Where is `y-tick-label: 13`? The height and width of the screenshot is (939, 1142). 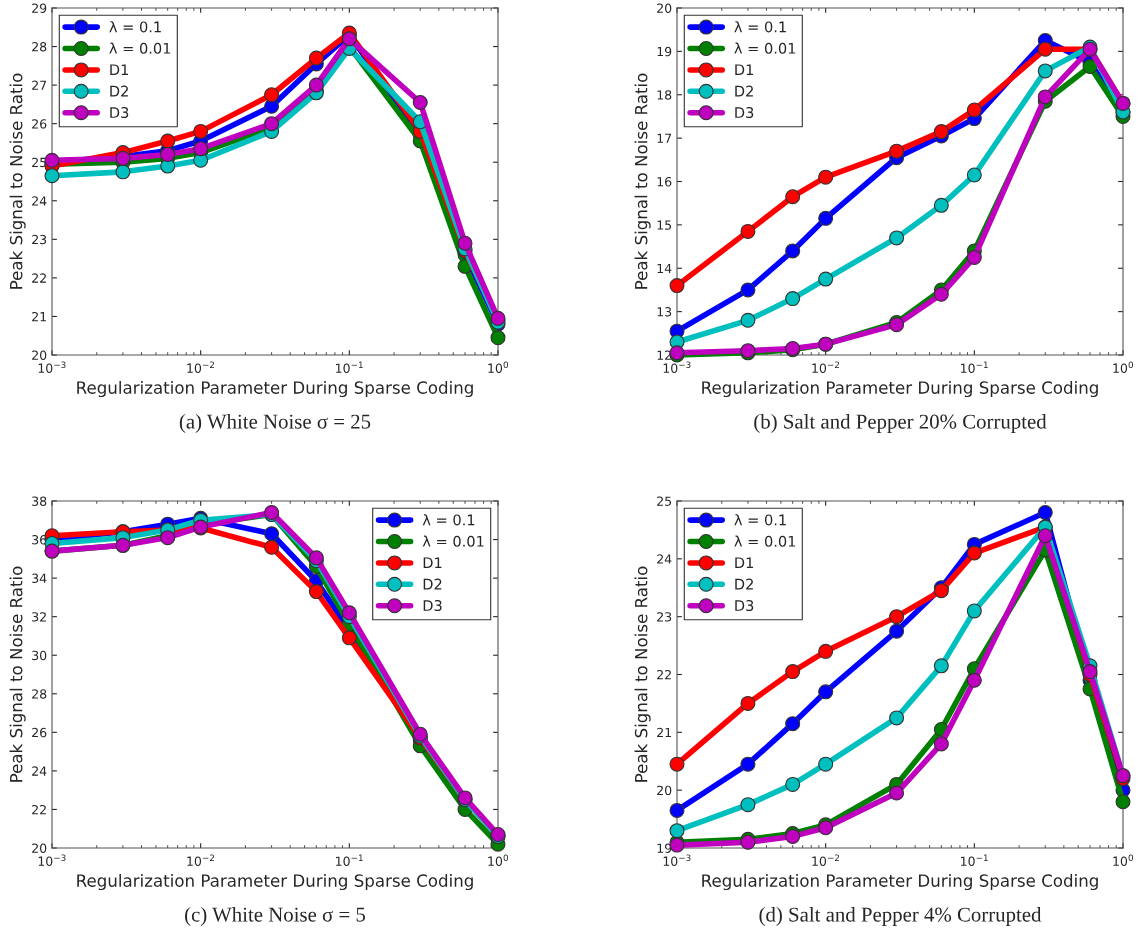
y-tick-label: 13 is located at coordinates (664, 312).